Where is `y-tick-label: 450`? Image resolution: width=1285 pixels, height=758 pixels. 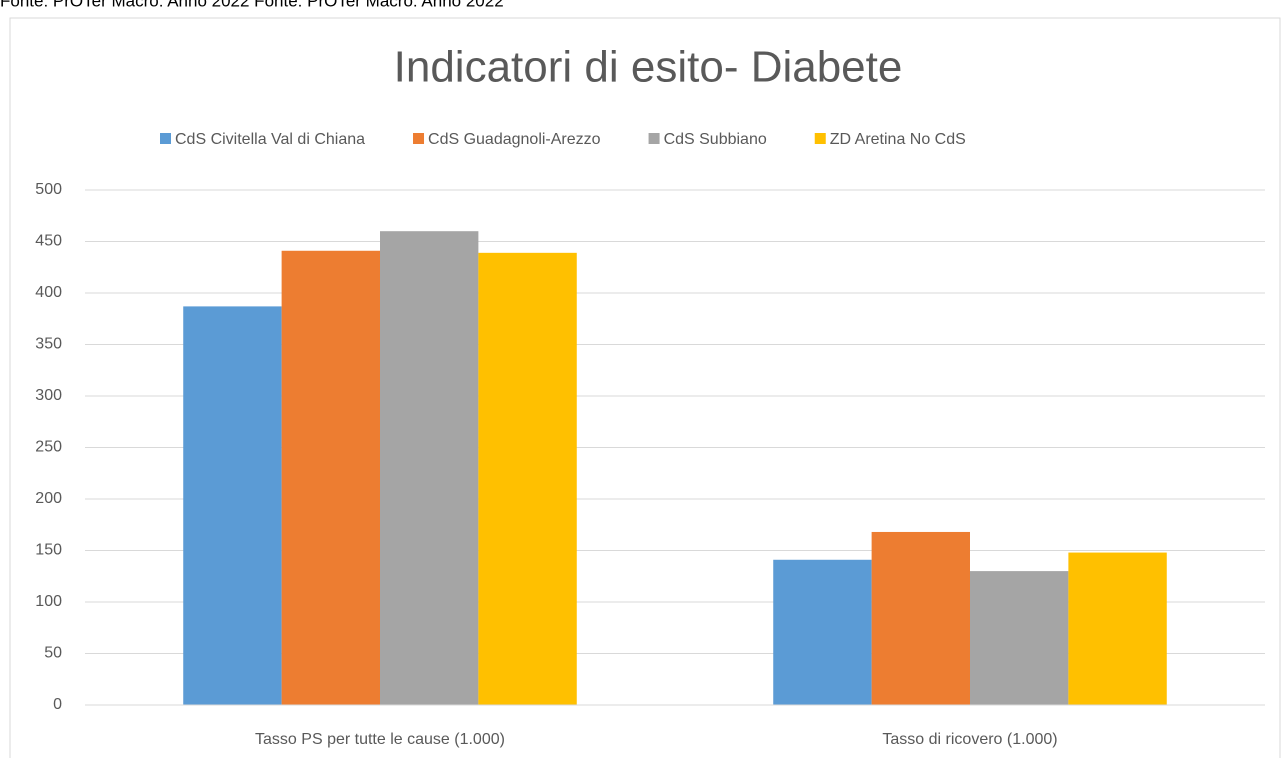
y-tick-label: 450 is located at coordinates (48, 241).